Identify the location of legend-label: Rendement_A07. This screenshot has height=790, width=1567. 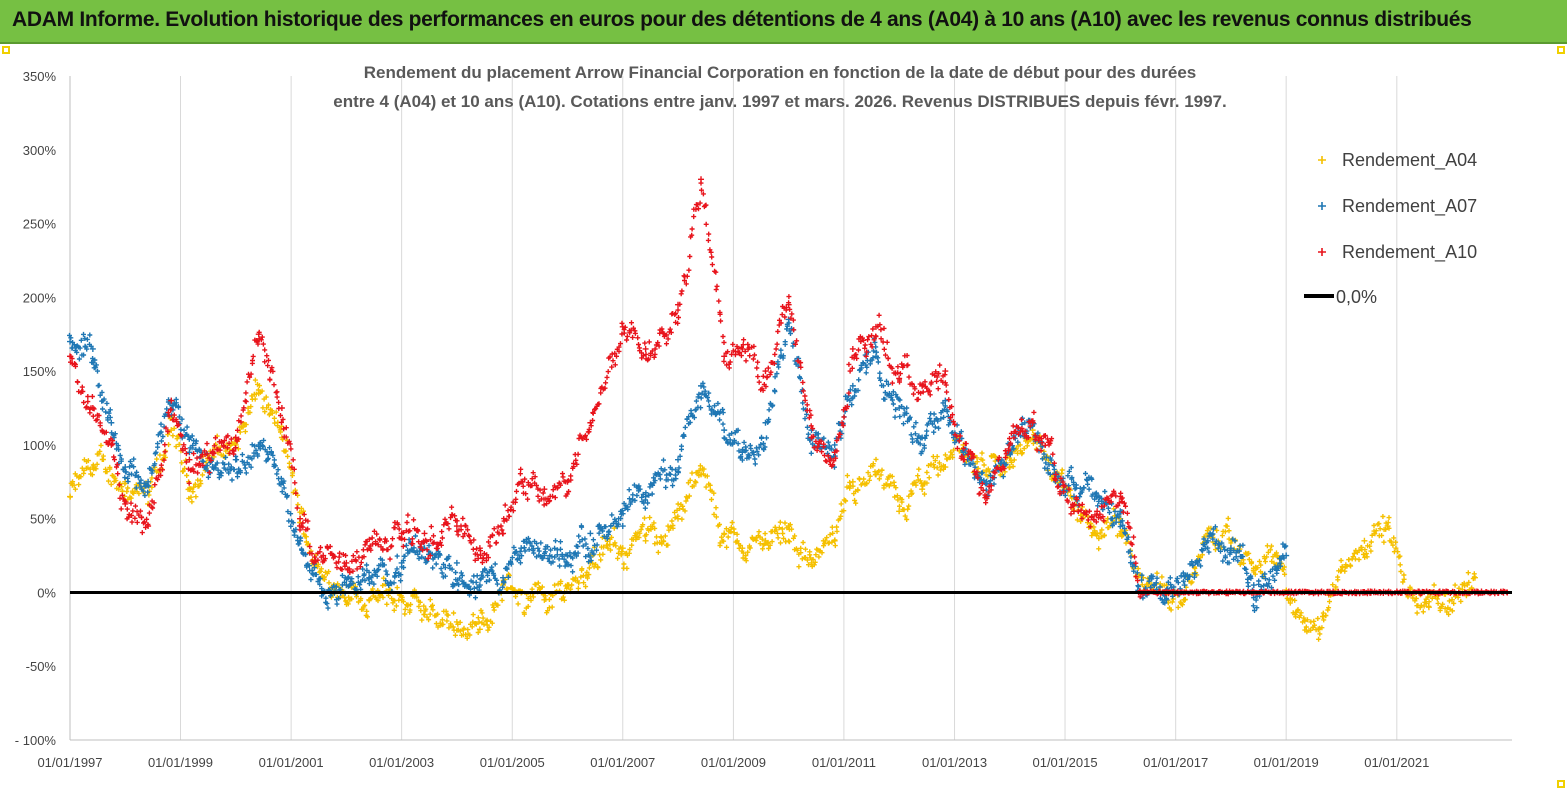
(1409, 206).